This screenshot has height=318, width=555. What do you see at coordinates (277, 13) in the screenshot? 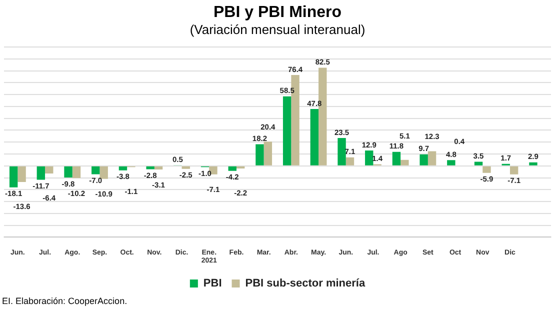
I see `chart-title: PBI y PBI Minero` at bounding box center [277, 13].